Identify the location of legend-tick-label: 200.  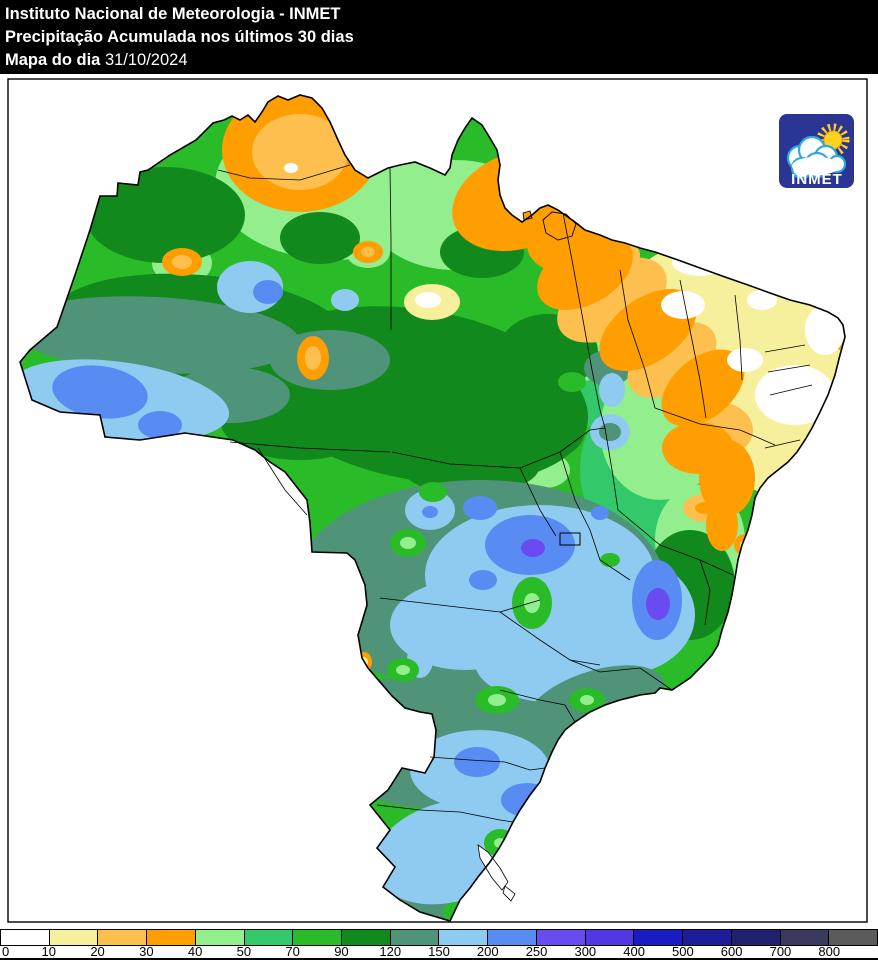
(487, 951).